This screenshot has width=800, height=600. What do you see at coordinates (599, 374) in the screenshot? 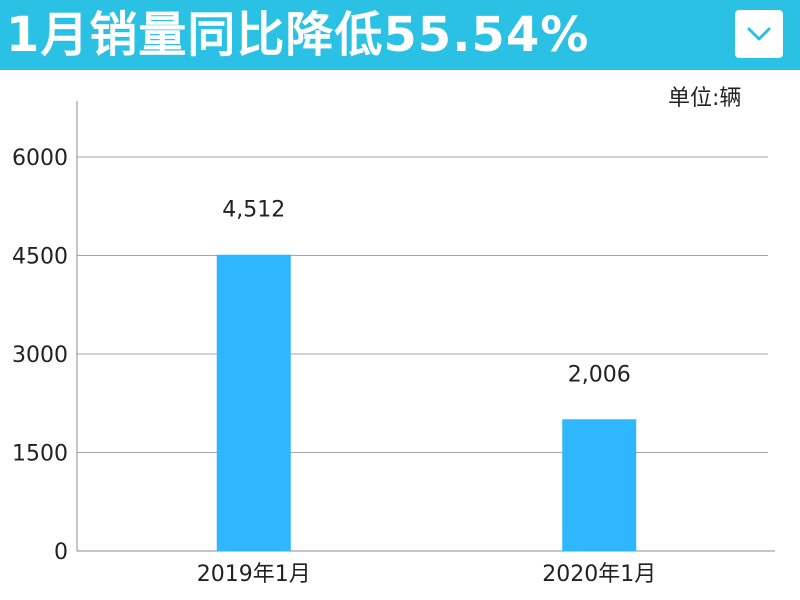
I see `data-label: 2,006` at bounding box center [599, 374].